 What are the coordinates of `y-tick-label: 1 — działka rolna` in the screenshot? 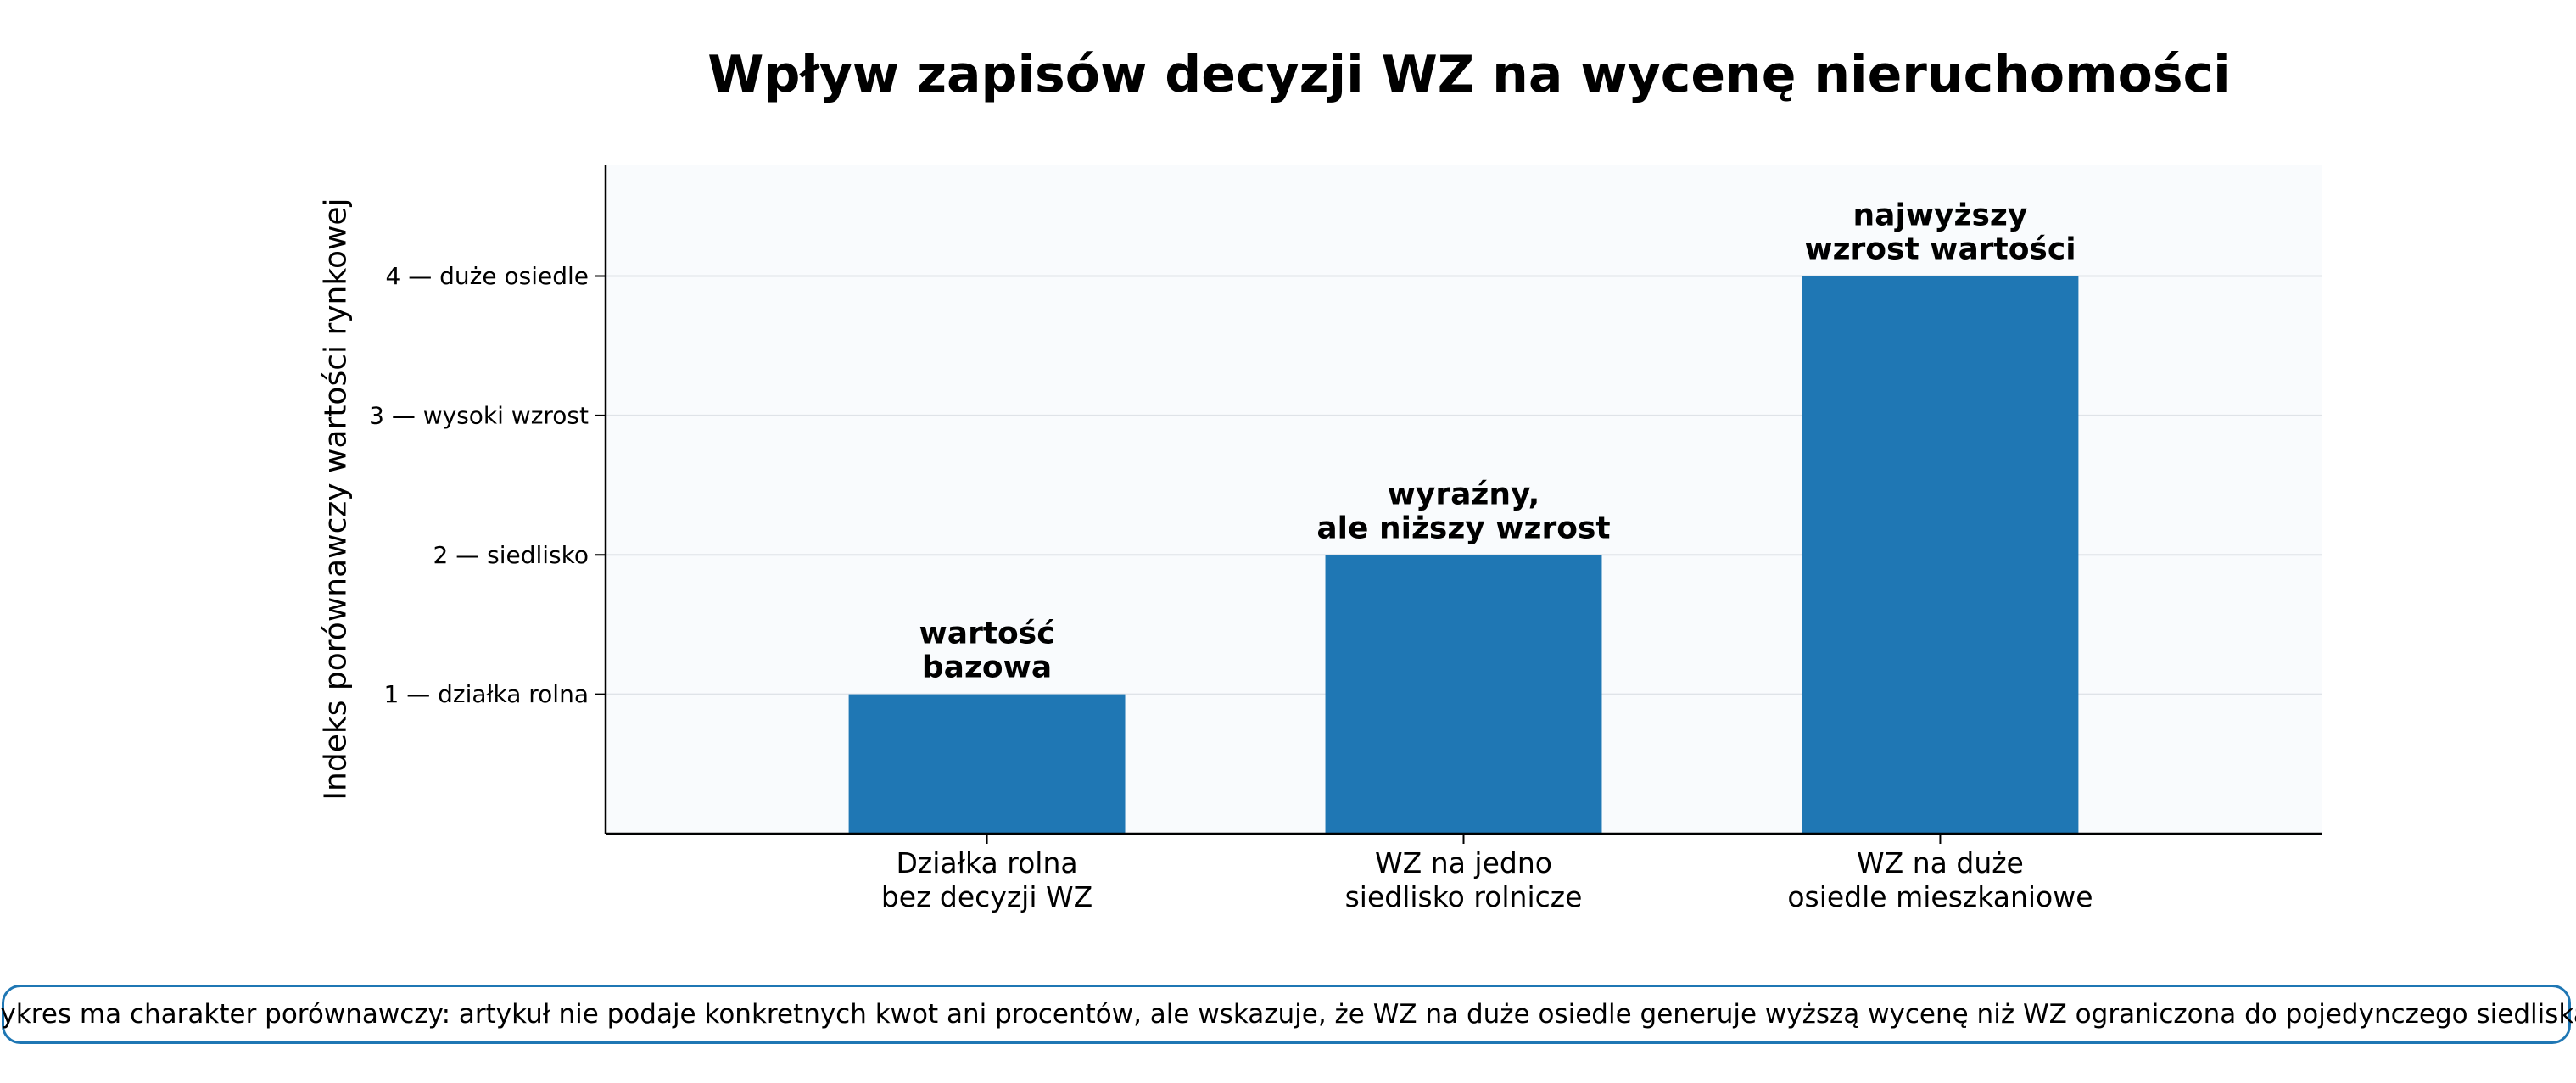 It's located at (486, 694).